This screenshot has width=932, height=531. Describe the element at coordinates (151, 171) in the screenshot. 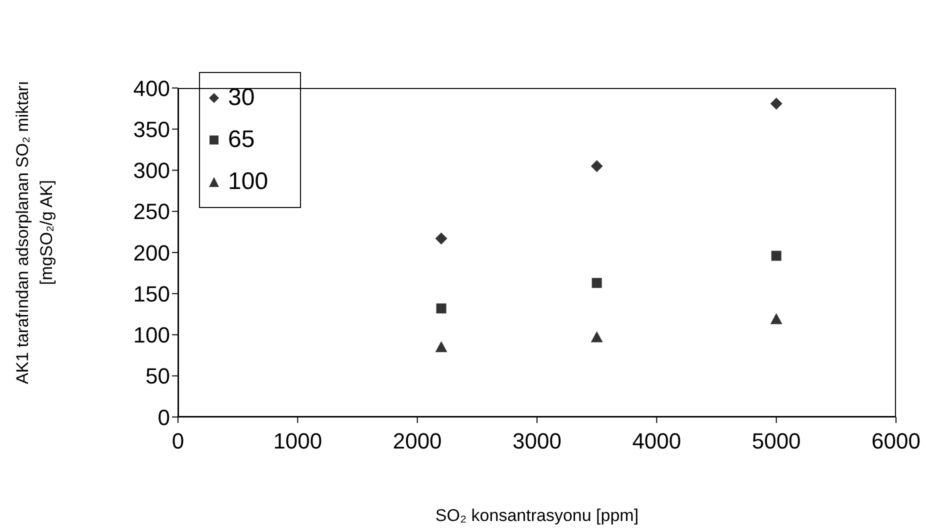

I see `y-tick-label: 300` at that location.